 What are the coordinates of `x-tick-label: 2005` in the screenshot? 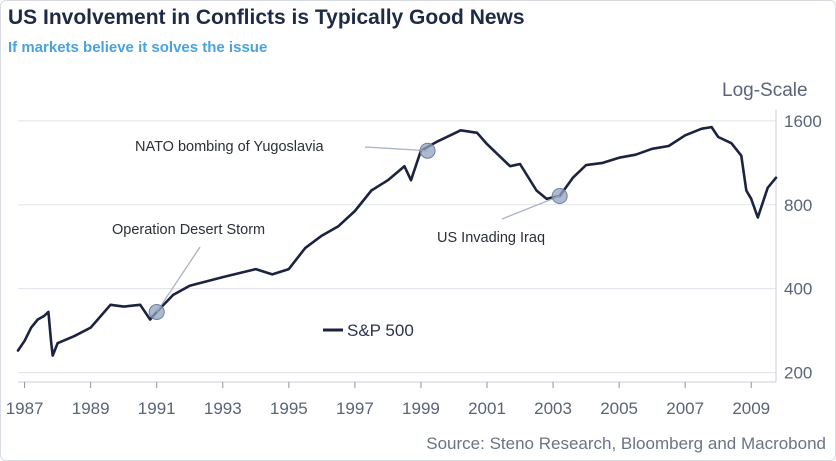 It's located at (619, 408).